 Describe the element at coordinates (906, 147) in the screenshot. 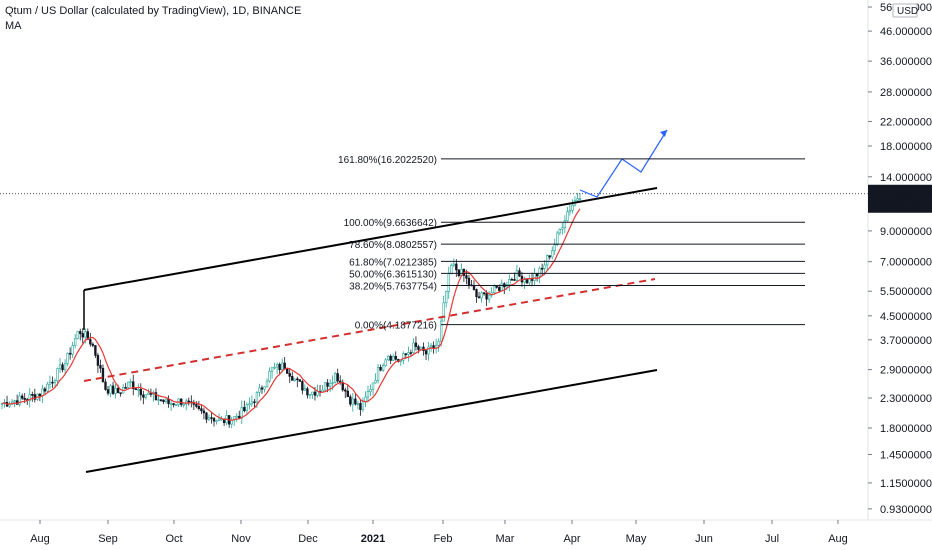

I see `y-tick-label: 18.0000000` at that location.